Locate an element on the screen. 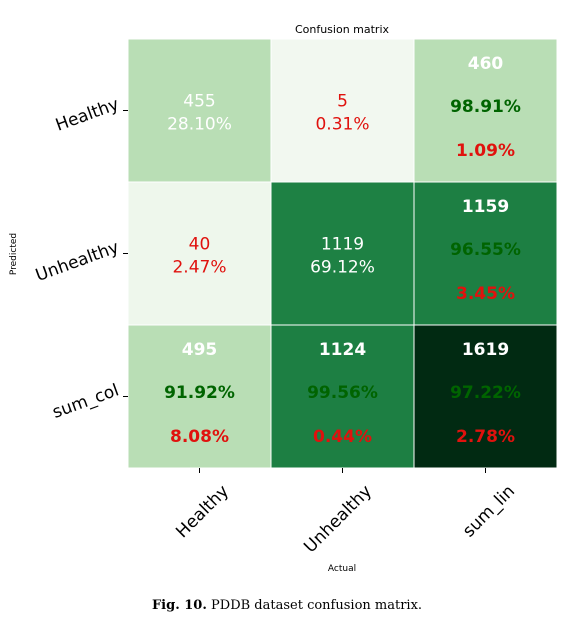  cell-label-r1-c0-0: 40 is located at coordinates (200, 245).